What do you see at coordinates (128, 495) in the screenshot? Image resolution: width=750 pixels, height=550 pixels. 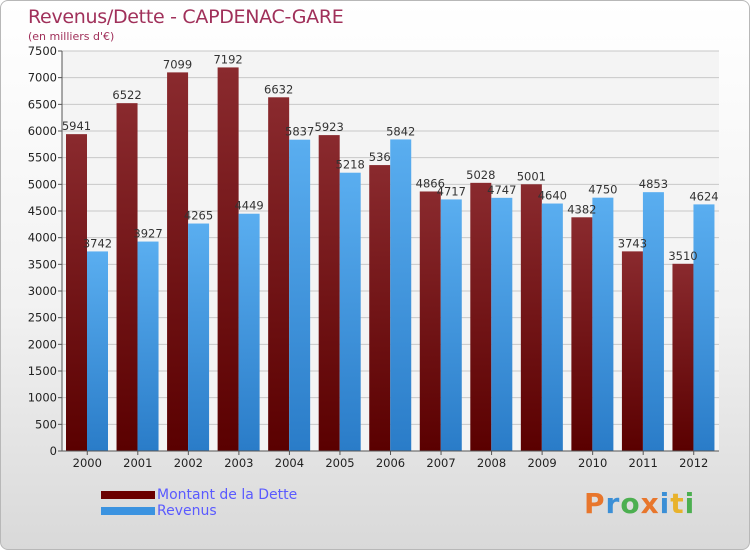 I see `legend-swatch-dette` at bounding box center [128, 495].